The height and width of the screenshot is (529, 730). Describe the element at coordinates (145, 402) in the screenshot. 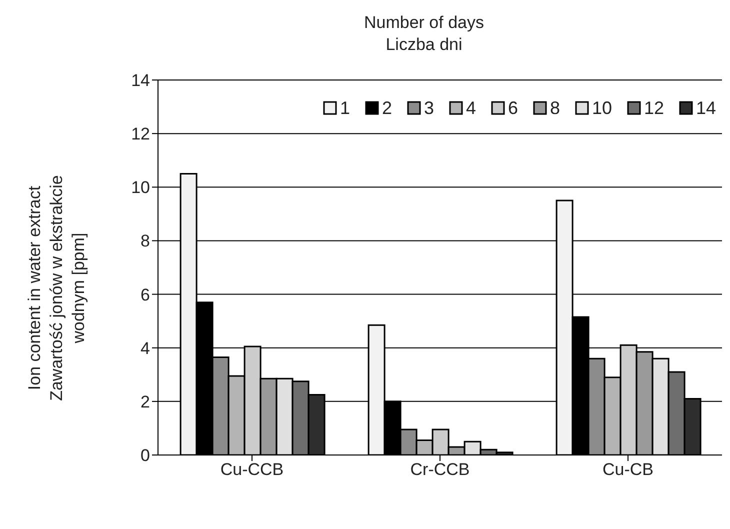

I see `y-tick-label: 2` at that location.